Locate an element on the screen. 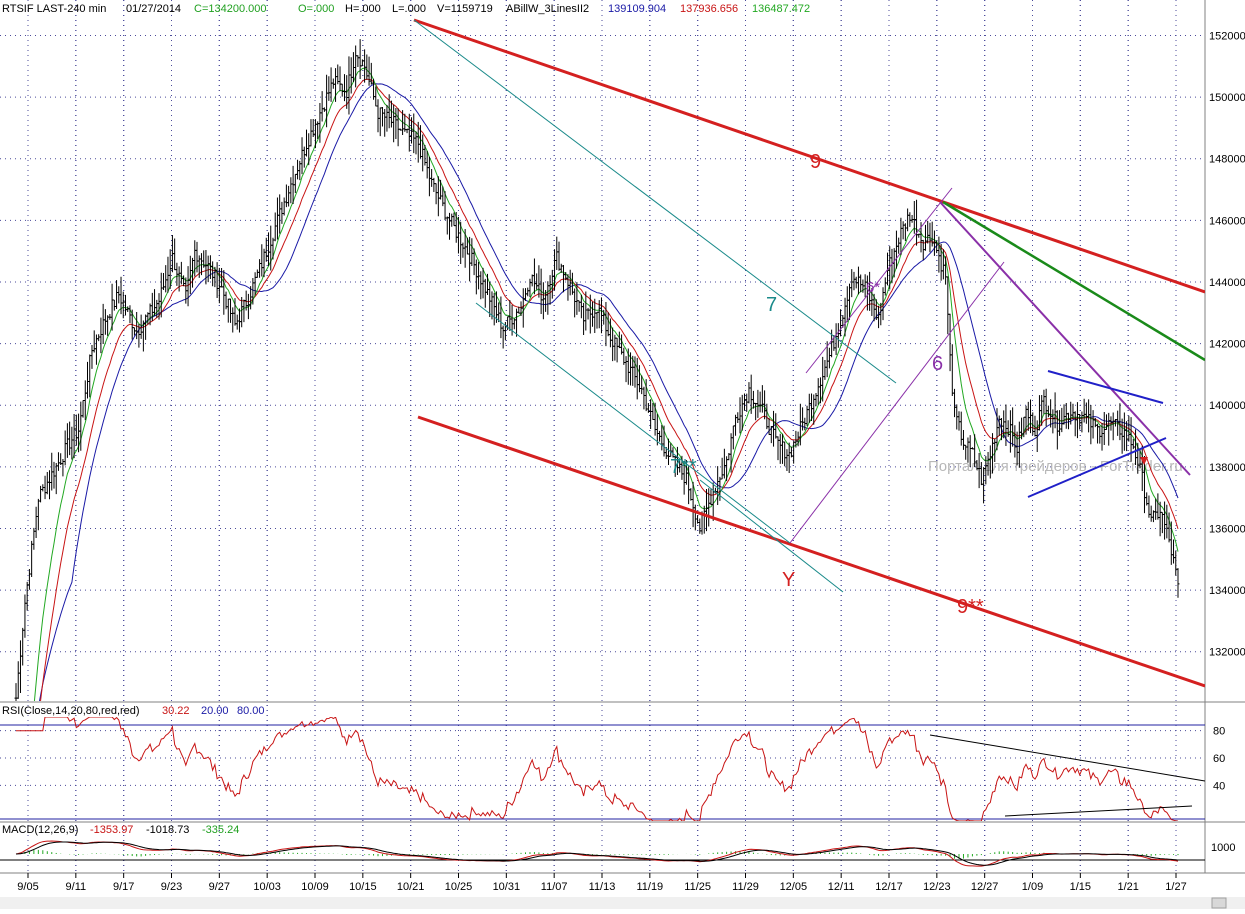 The height and width of the screenshot is (914, 1245). rsi-tick-label: 80 is located at coordinates (1219, 732).